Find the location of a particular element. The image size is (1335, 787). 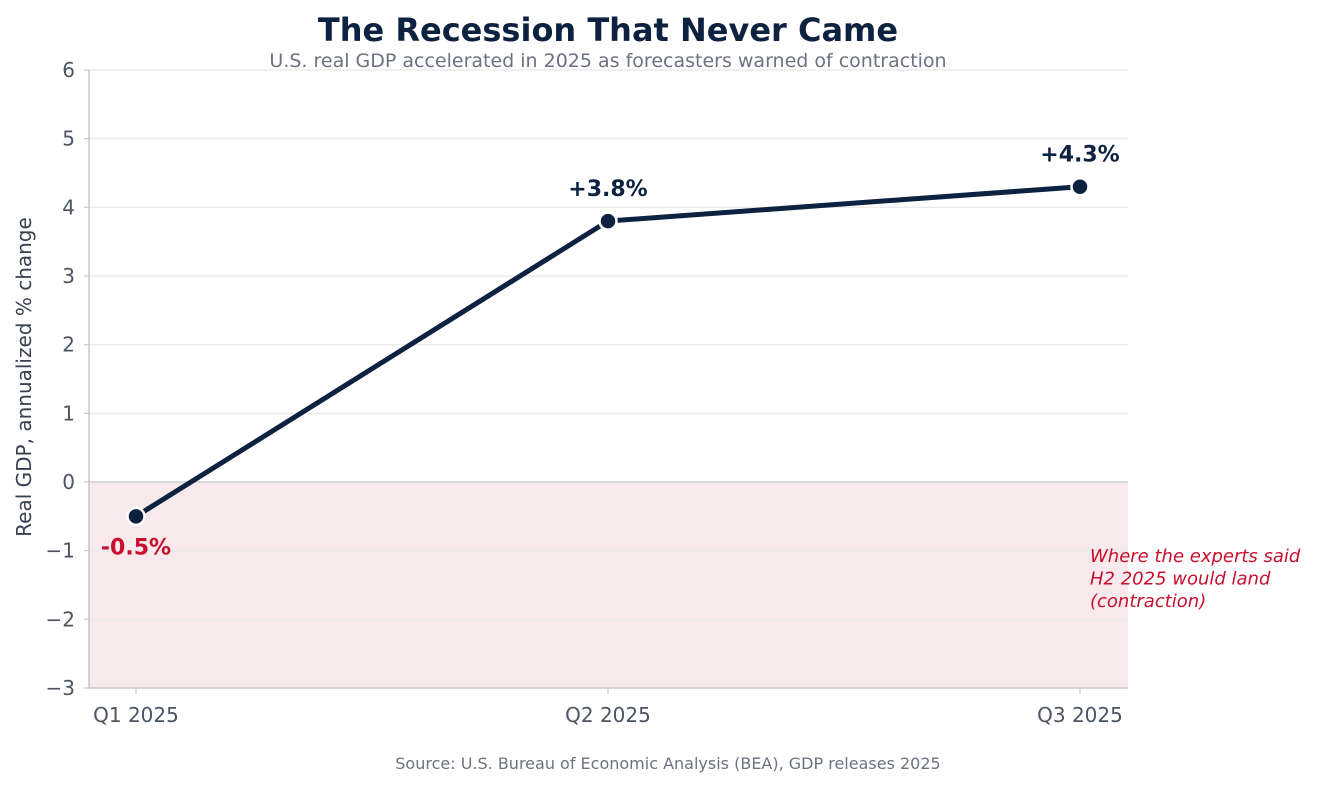

y-tick-label: 4 is located at coordinates (68, 207).